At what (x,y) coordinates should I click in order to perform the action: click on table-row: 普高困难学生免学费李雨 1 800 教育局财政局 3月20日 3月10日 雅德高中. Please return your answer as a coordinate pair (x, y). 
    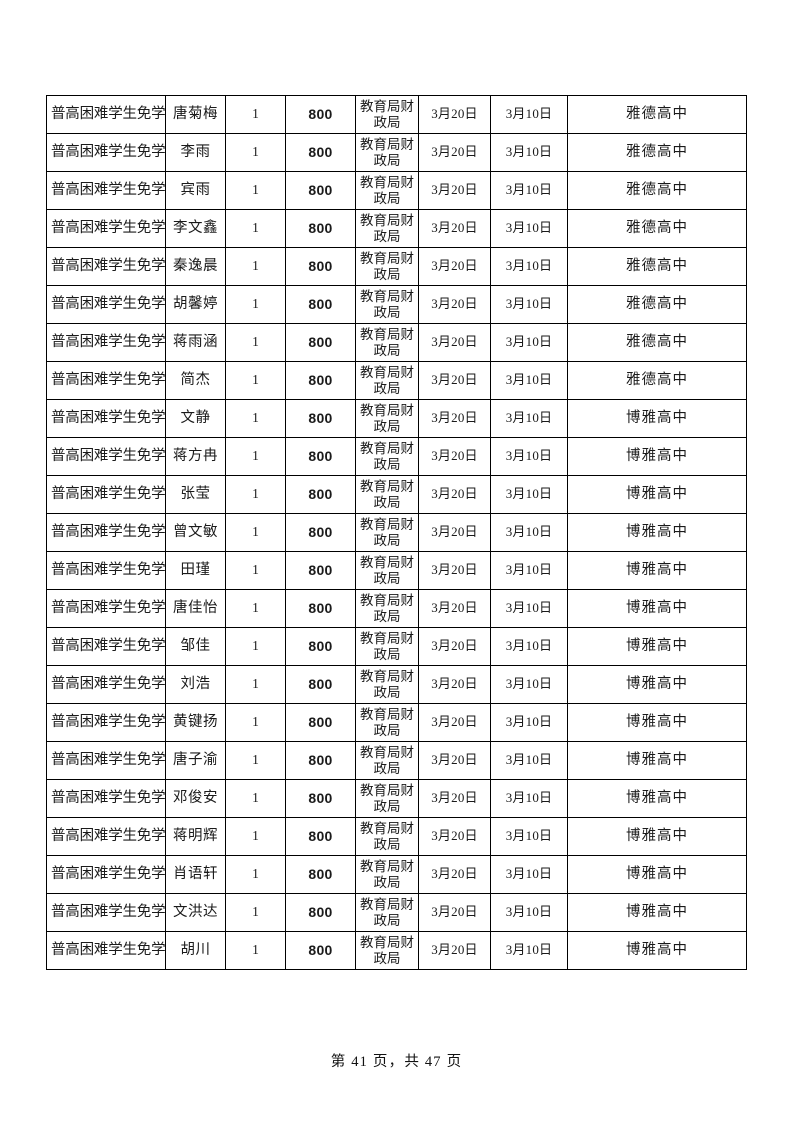
    Looking at the image, I should click on (396, 152).